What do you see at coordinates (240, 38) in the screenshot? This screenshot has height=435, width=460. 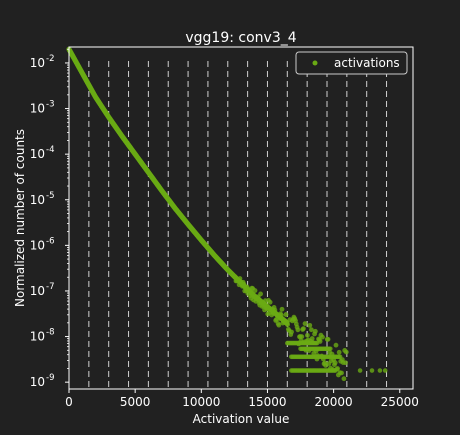 I see `chart-title: vgg19: conv3_4` at bounding box center [240, 38].